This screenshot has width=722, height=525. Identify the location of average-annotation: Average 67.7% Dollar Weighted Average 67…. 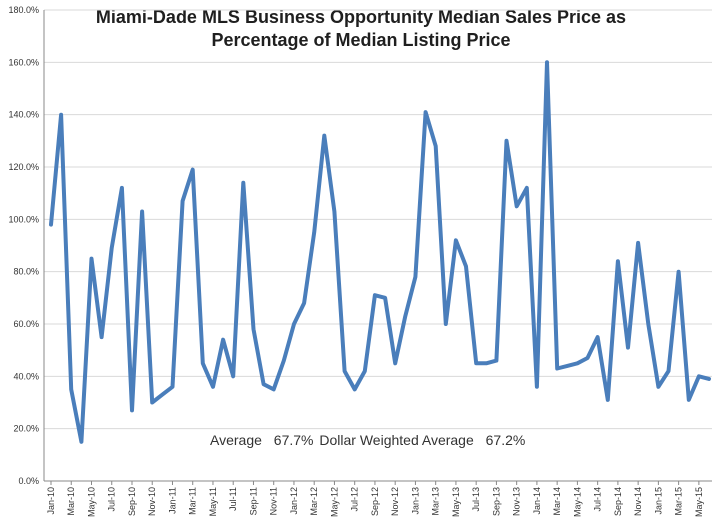
(367, 440).